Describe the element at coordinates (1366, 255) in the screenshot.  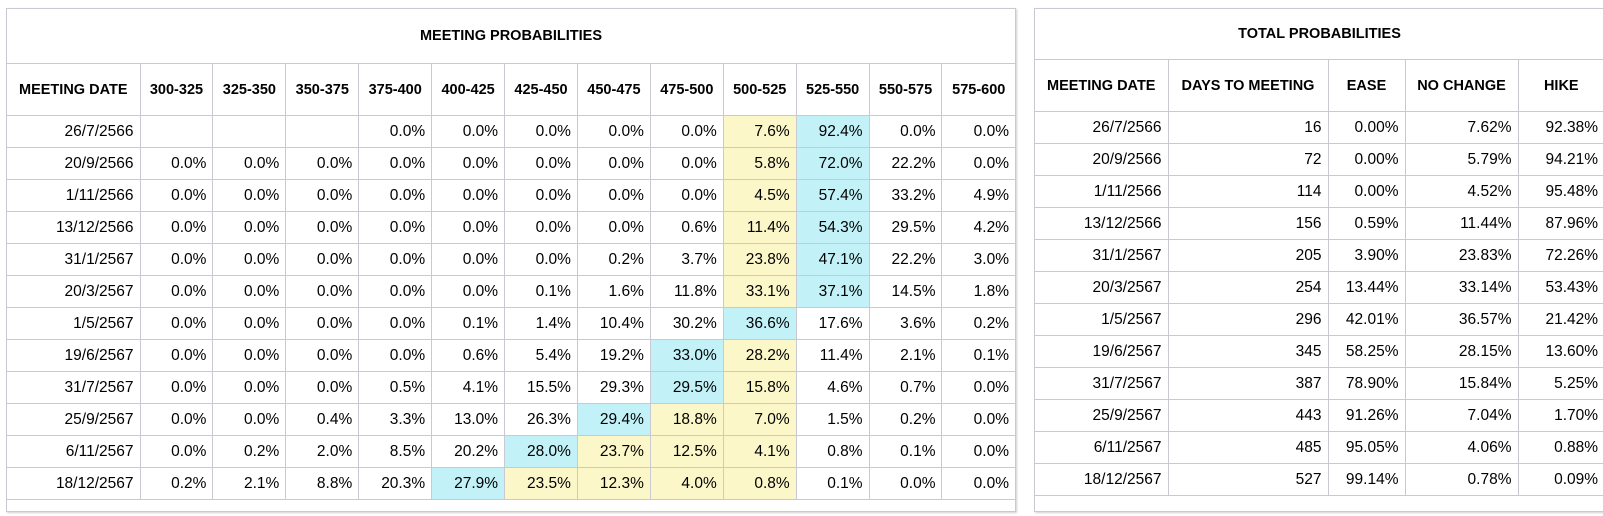
I see `ease-cell: 3.90%` at that location.